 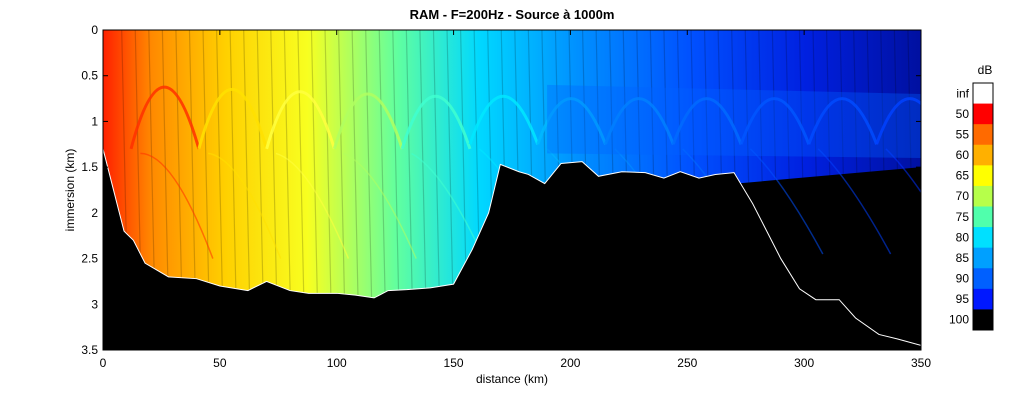 What do you see at coordinates (963, 217) in the screenshot?
I see `colorbar-label: 75` at bounding box center [963, 217].